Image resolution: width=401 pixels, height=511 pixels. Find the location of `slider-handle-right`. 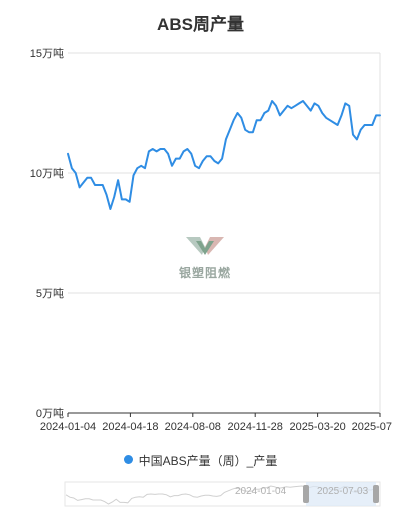

slider-handle-right is located at coordinates (376, 494).